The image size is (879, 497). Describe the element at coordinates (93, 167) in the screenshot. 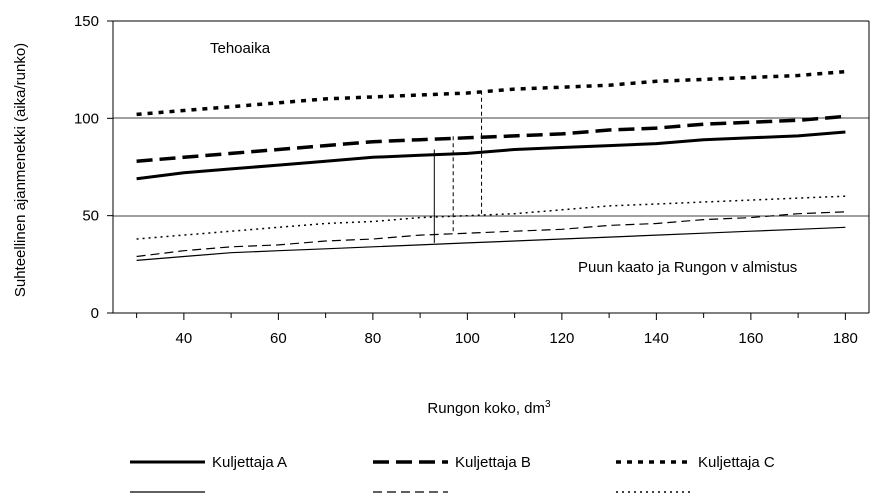

I see `y-axis-ticks: 0 50 100 150` at that location.